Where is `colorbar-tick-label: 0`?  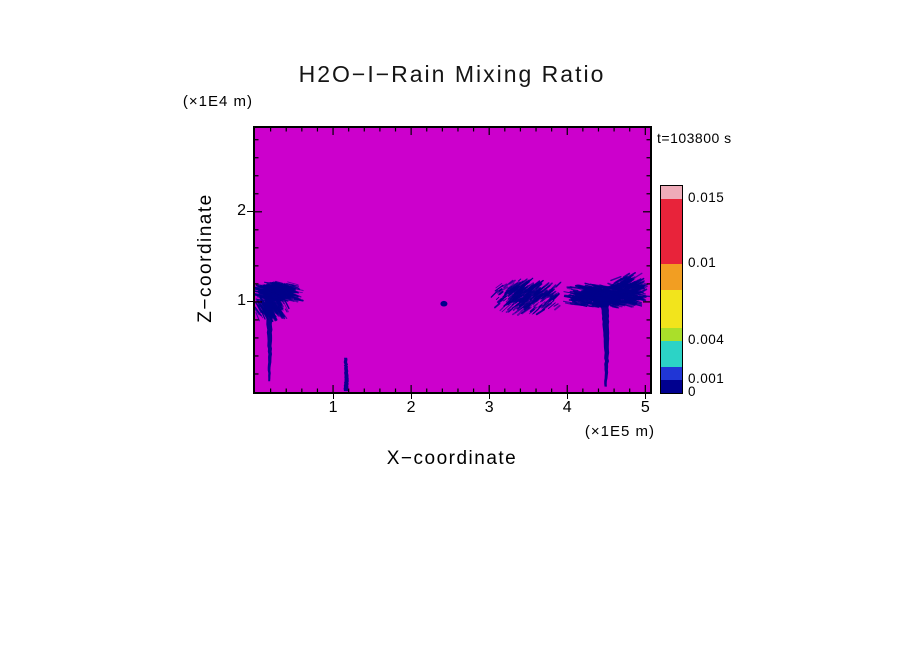 colorbar-tick-label: 0 is located at coordinates (692, 391).